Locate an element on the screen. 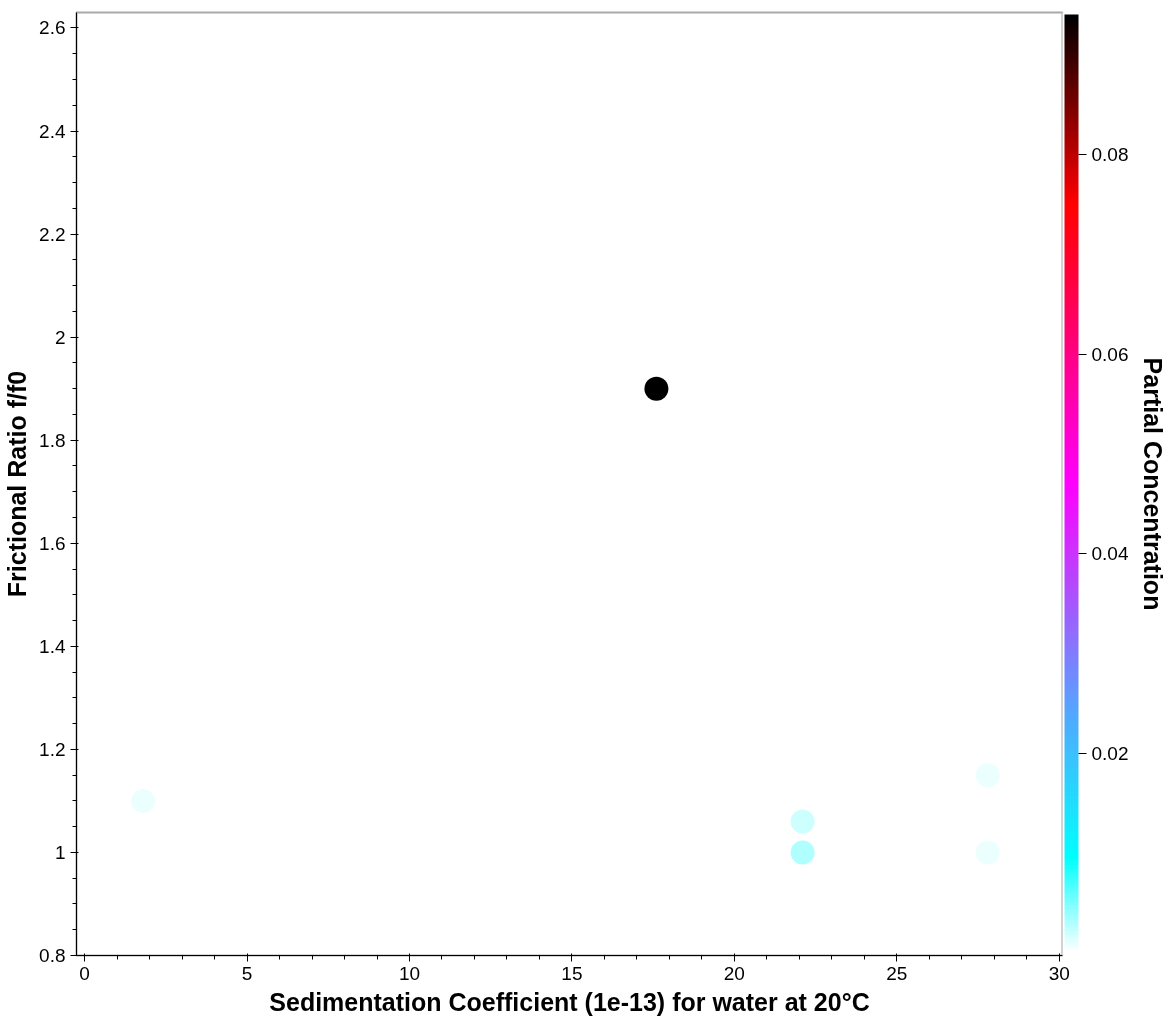 The height and width of the screenshot is (1018, 1173). y-tick-label: 2.4 is located at coordinates (52, 131).